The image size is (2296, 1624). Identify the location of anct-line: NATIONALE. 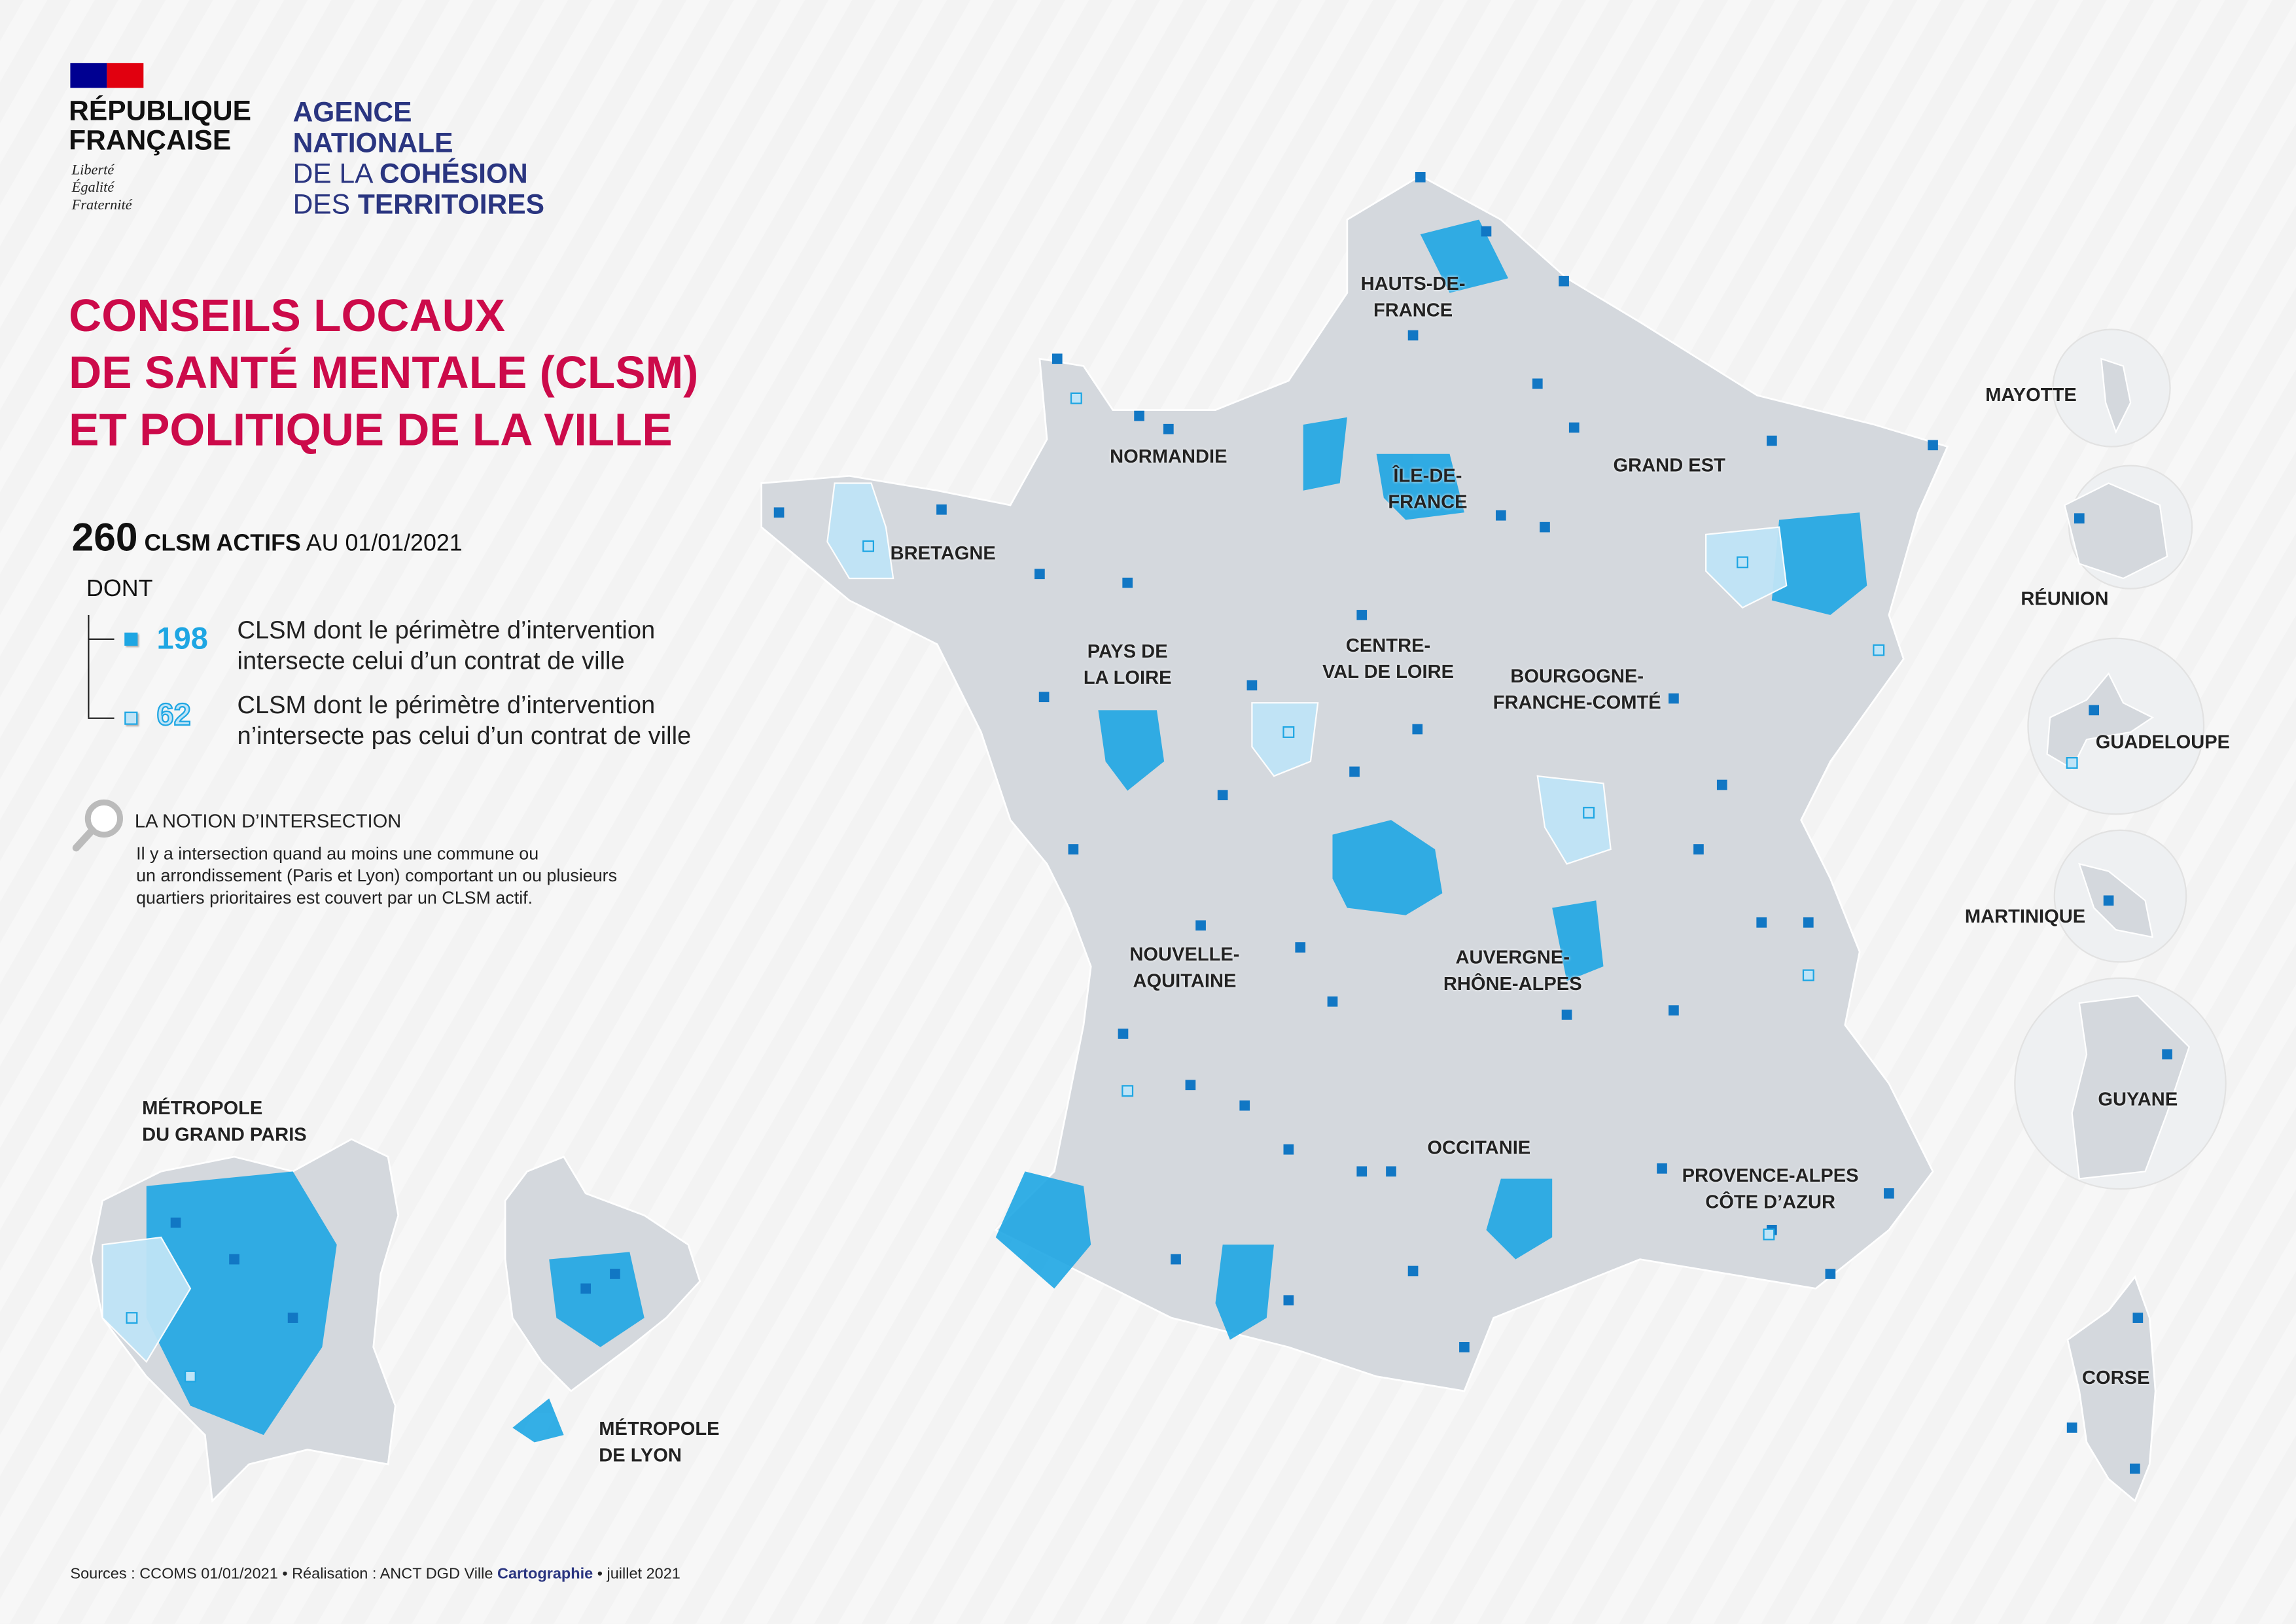
(373, 144).